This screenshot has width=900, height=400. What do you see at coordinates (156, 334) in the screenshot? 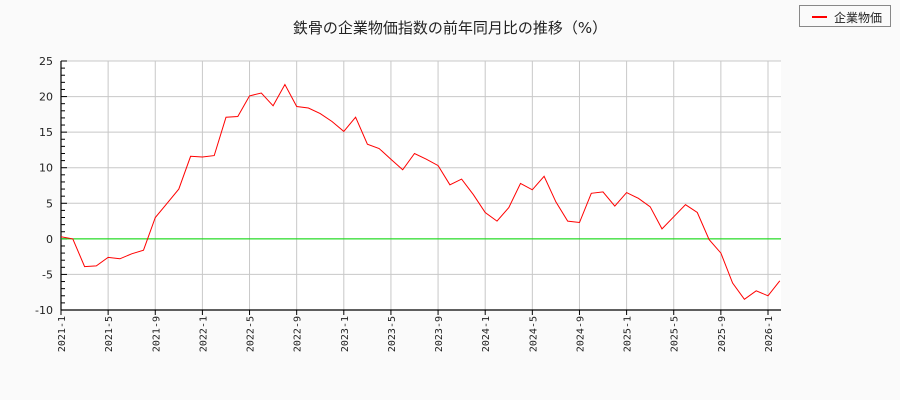
I see `x-tick-label: 2021-9` at bounding box center [156, 334].